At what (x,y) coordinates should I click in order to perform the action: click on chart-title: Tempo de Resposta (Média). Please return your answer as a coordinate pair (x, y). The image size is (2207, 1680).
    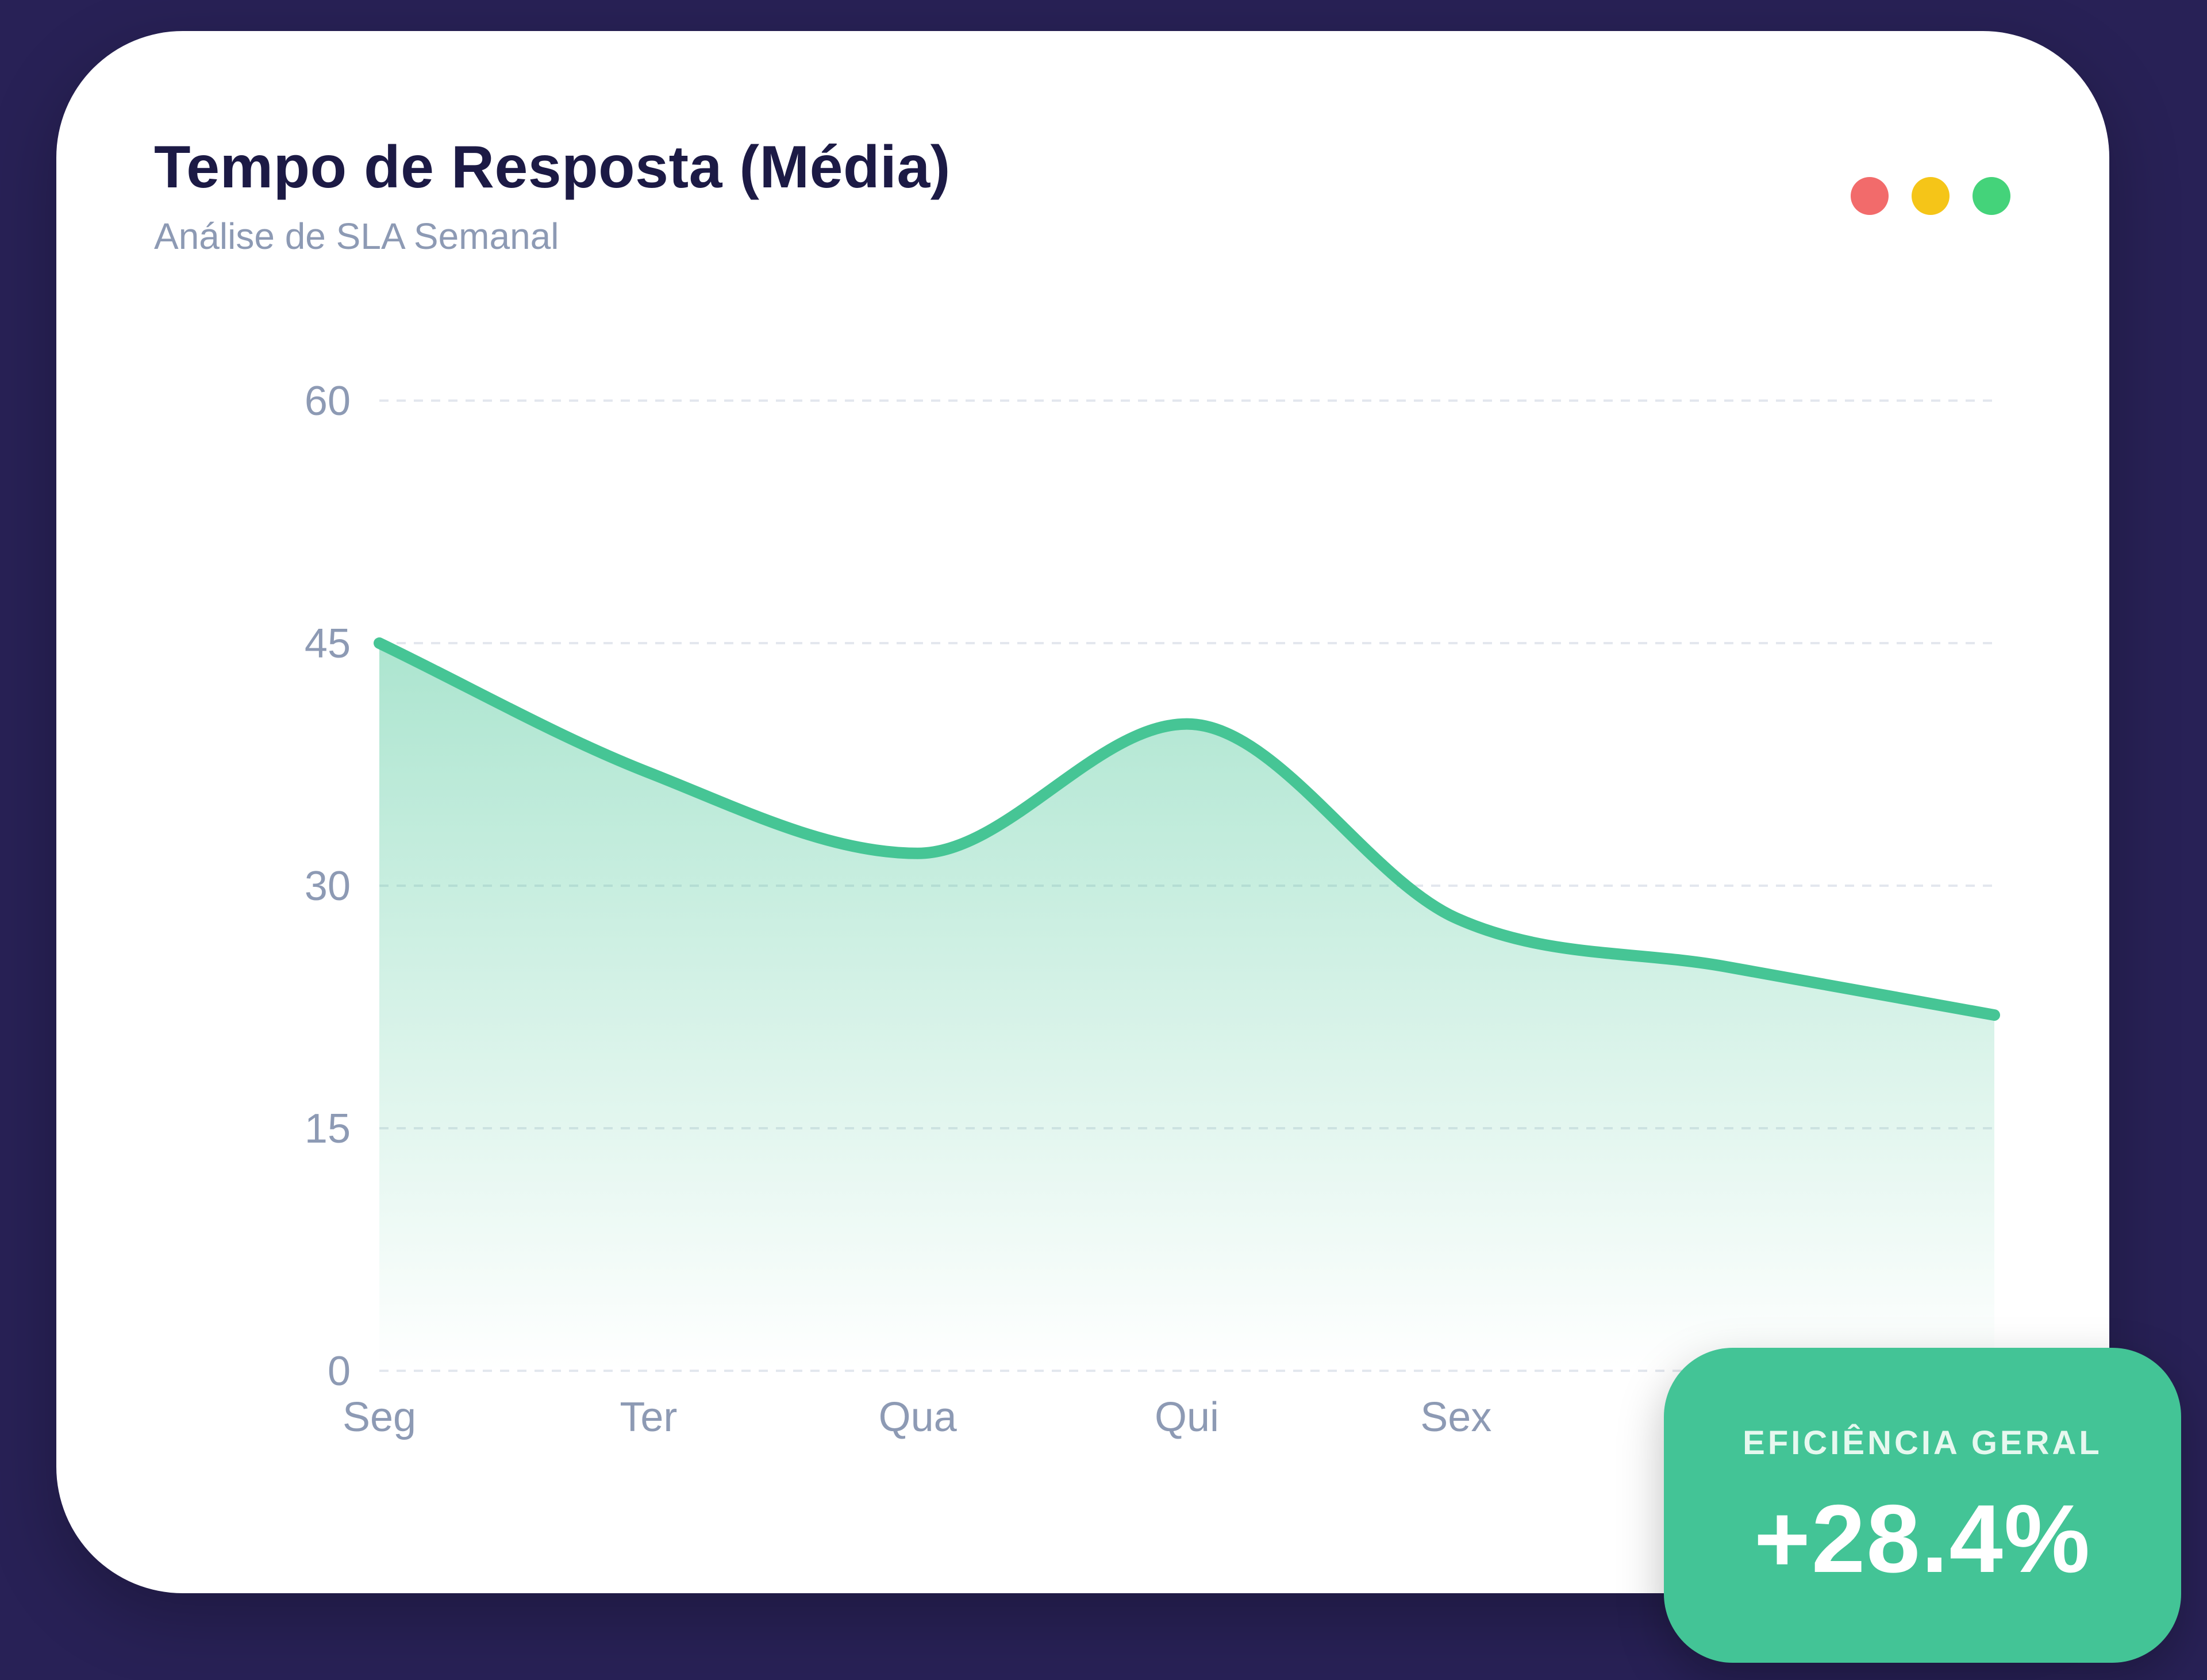
    Looking at the image, I should click on (552, 167).